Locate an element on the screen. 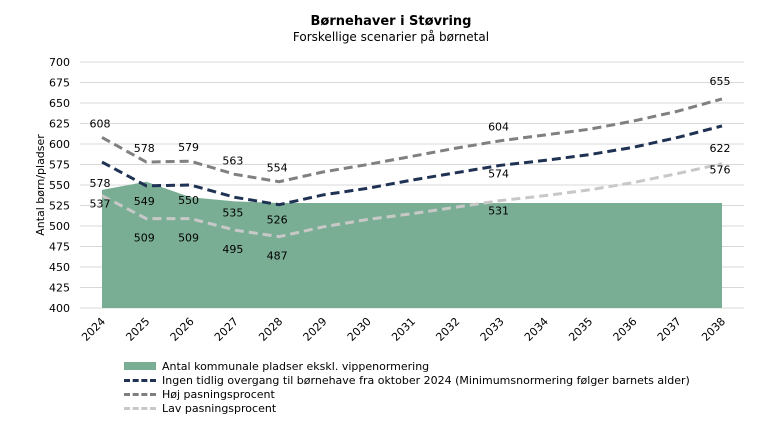  y-tick-label: 450 is located at coordinates (59, 267).